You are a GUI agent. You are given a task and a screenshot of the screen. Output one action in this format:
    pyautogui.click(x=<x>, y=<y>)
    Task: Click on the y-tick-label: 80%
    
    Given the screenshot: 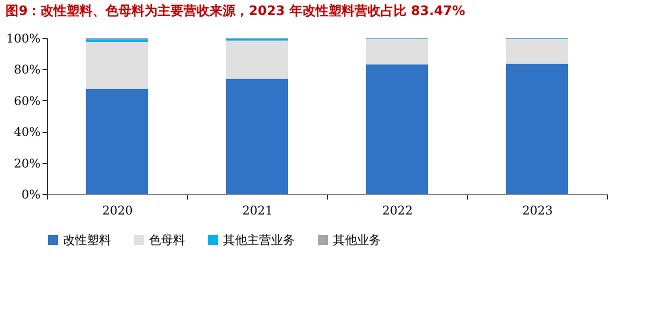 What is the action you would take?
    pyautogui.click(x=27, y=69)
    